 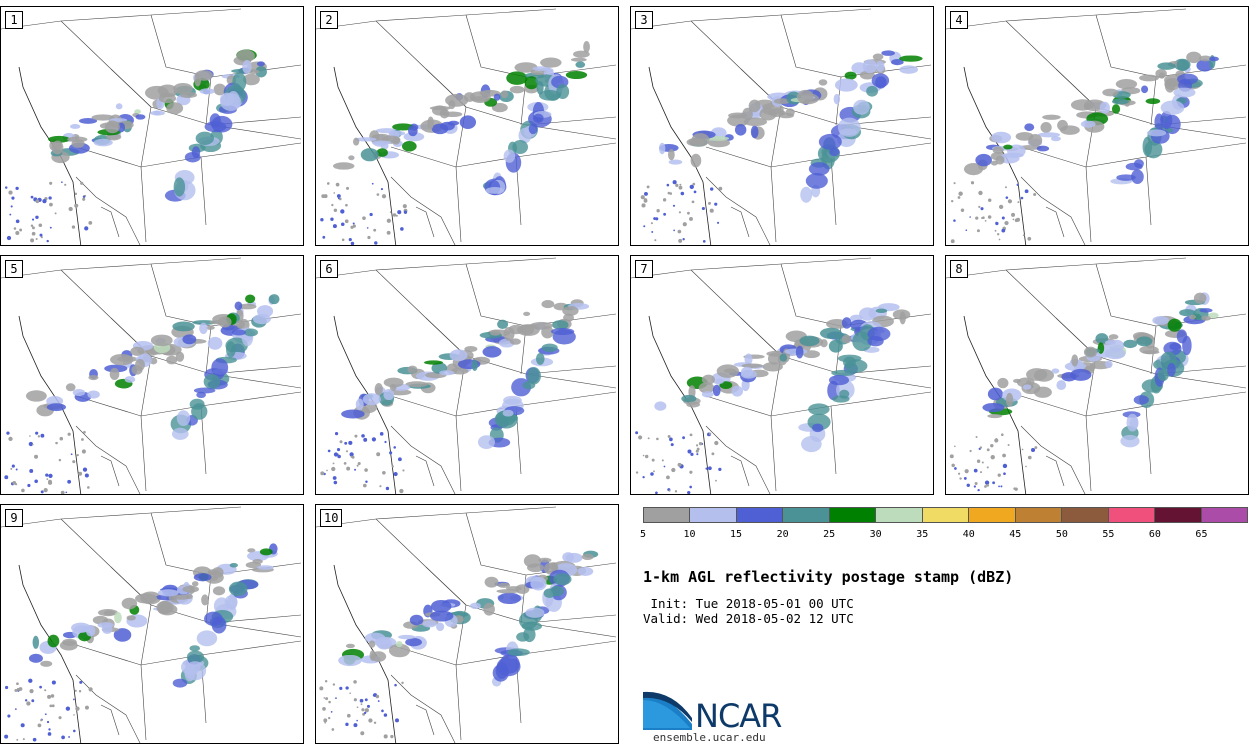 What do you see at coordinates (1201, 534) in the screenshot?
I see `colorbar-tick-label: 65` at bounding box center [1201, 534].